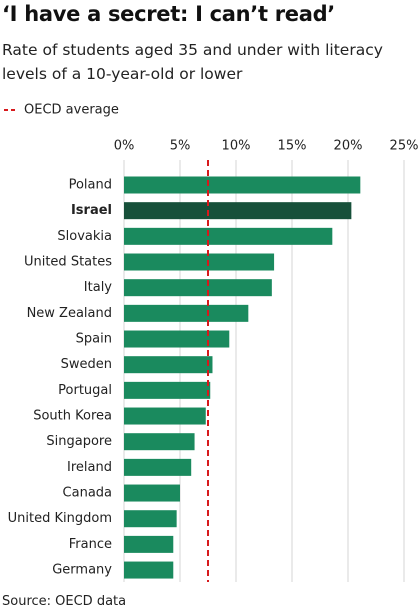 This screenshot has height=614, width=420. What do you see at coordinates (91, 210) in the screenshot?
I see `y-tick-label: Israel` at bounding box center [91, 210].